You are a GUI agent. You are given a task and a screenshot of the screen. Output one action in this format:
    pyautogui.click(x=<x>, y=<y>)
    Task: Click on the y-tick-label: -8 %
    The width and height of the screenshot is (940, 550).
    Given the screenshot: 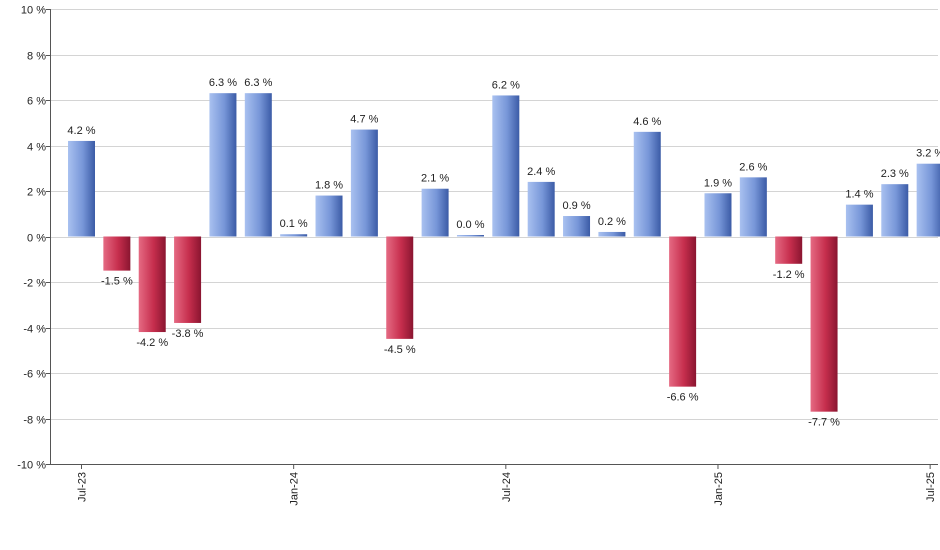 What is the action you would take?
    pyautogui.click(x=34, y=421)
    